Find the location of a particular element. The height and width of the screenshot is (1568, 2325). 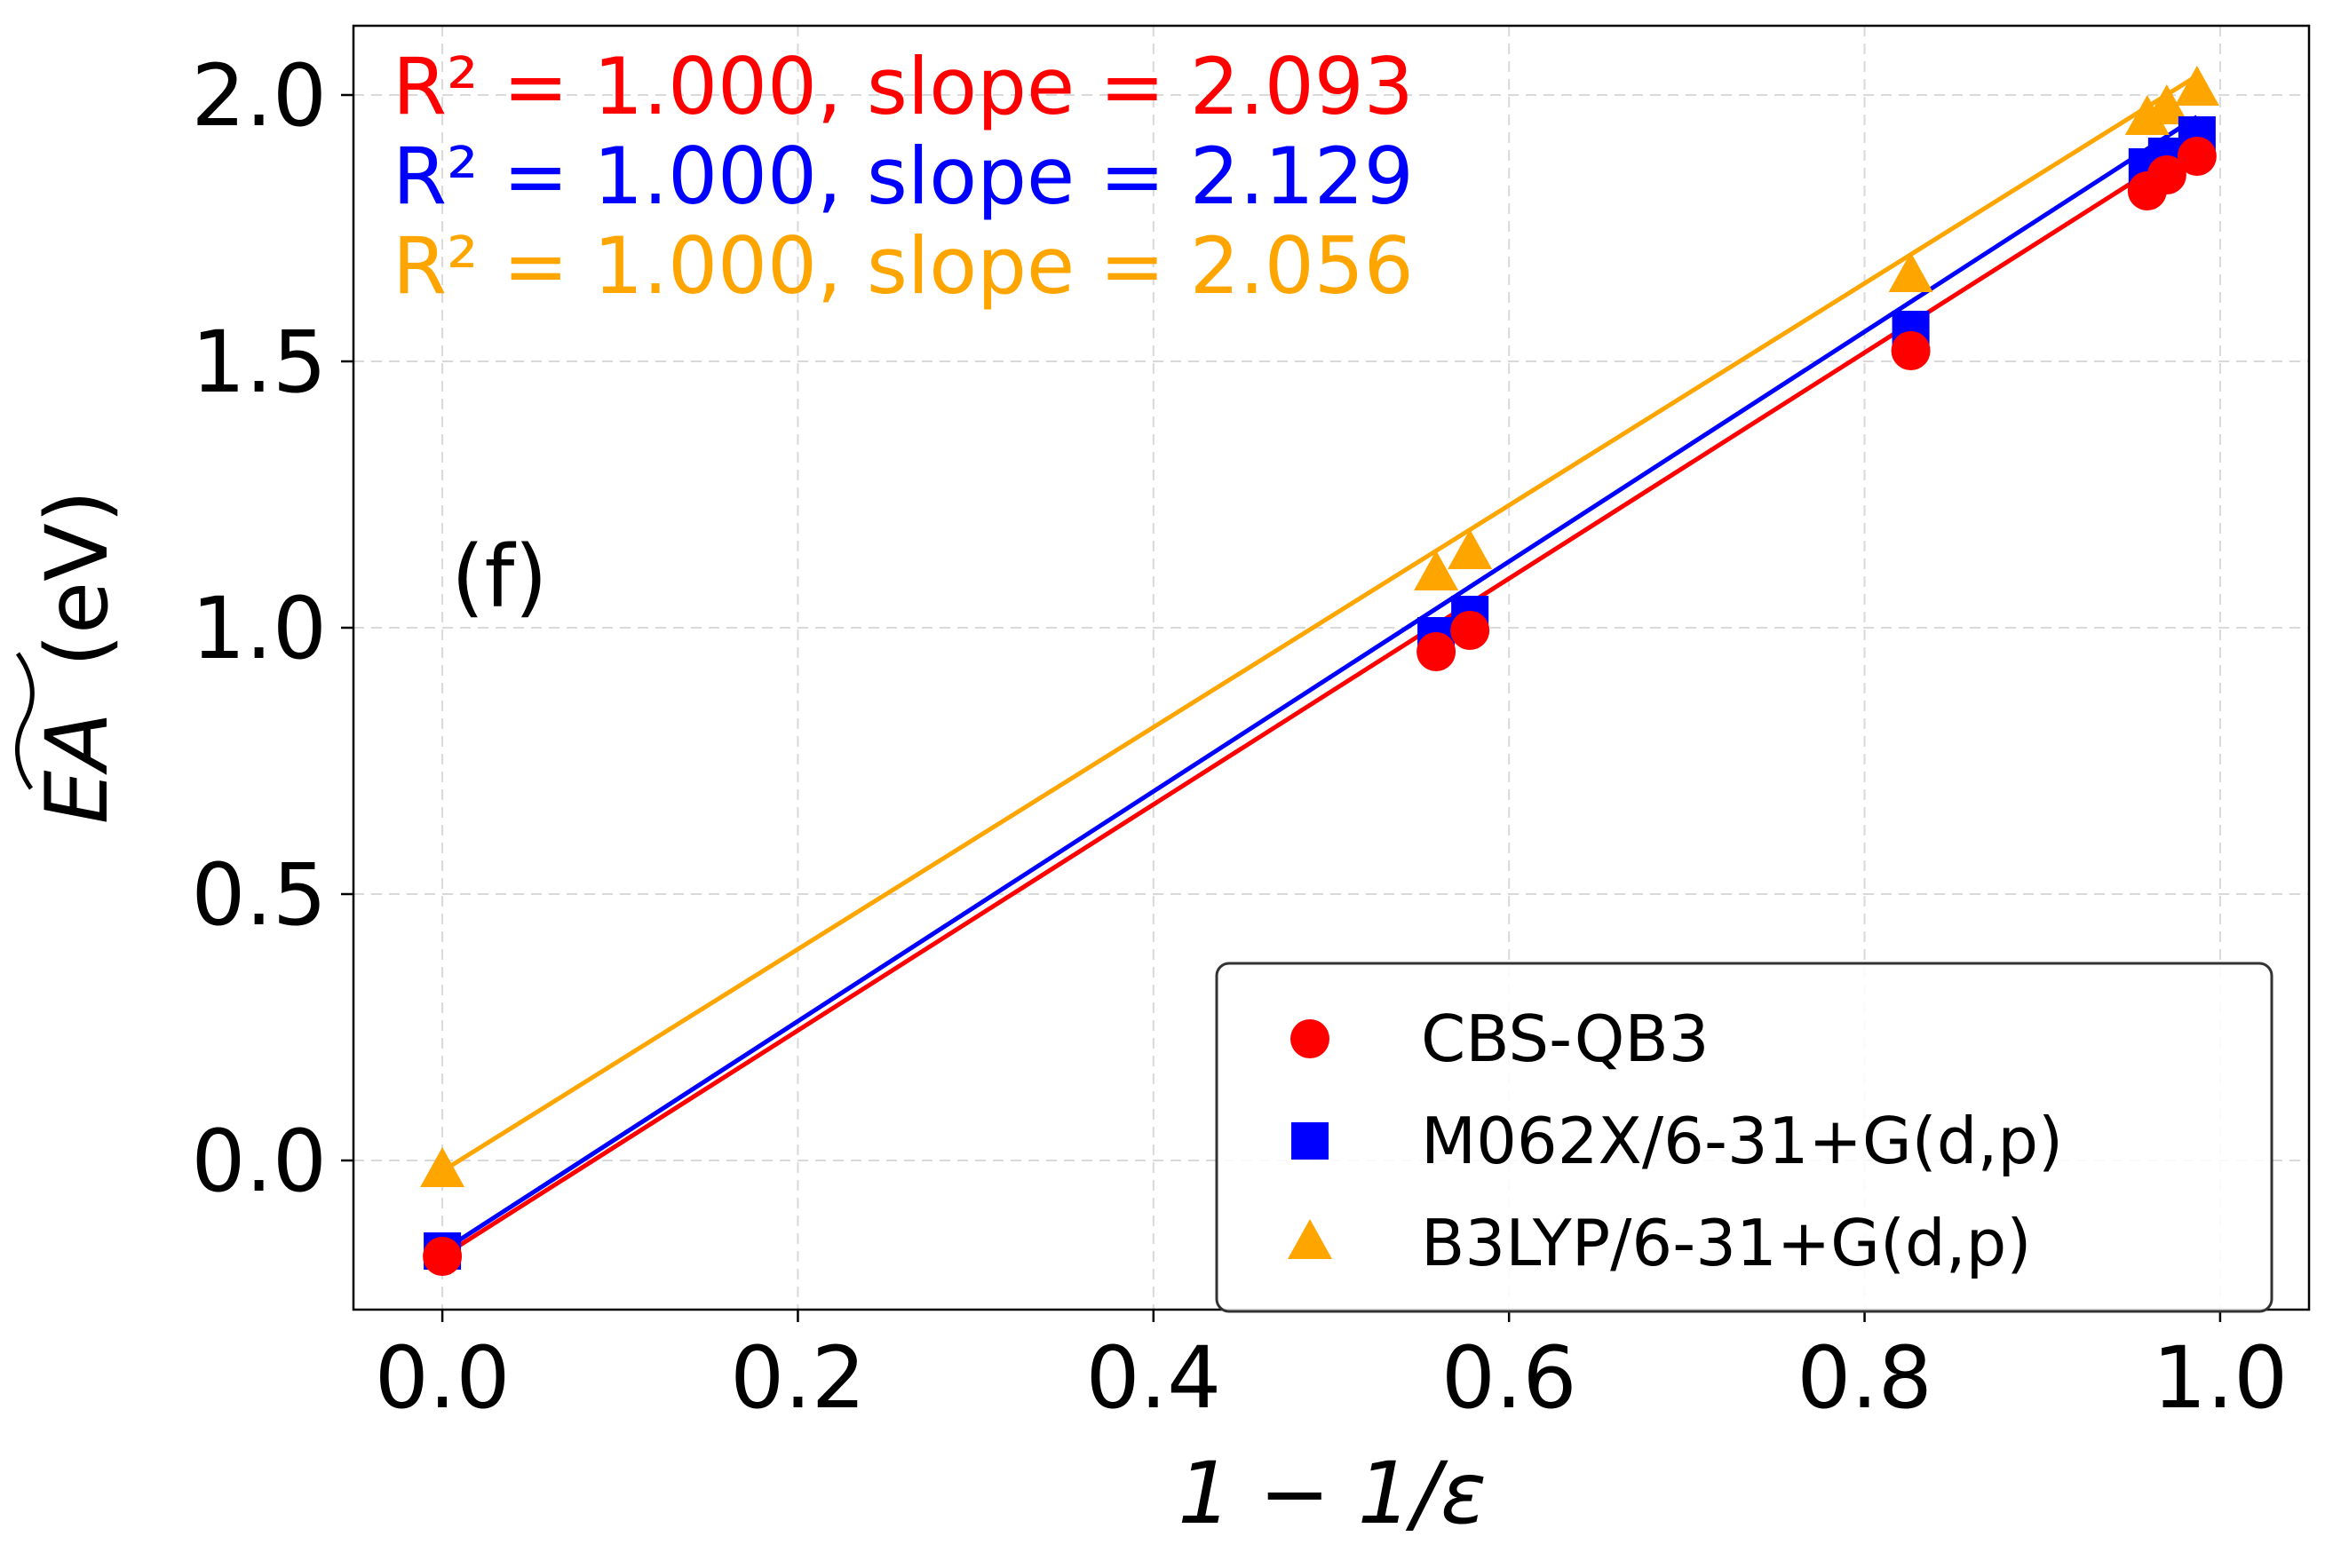

y-tick-label: 0.0 is located at coordinates (259, 1161).